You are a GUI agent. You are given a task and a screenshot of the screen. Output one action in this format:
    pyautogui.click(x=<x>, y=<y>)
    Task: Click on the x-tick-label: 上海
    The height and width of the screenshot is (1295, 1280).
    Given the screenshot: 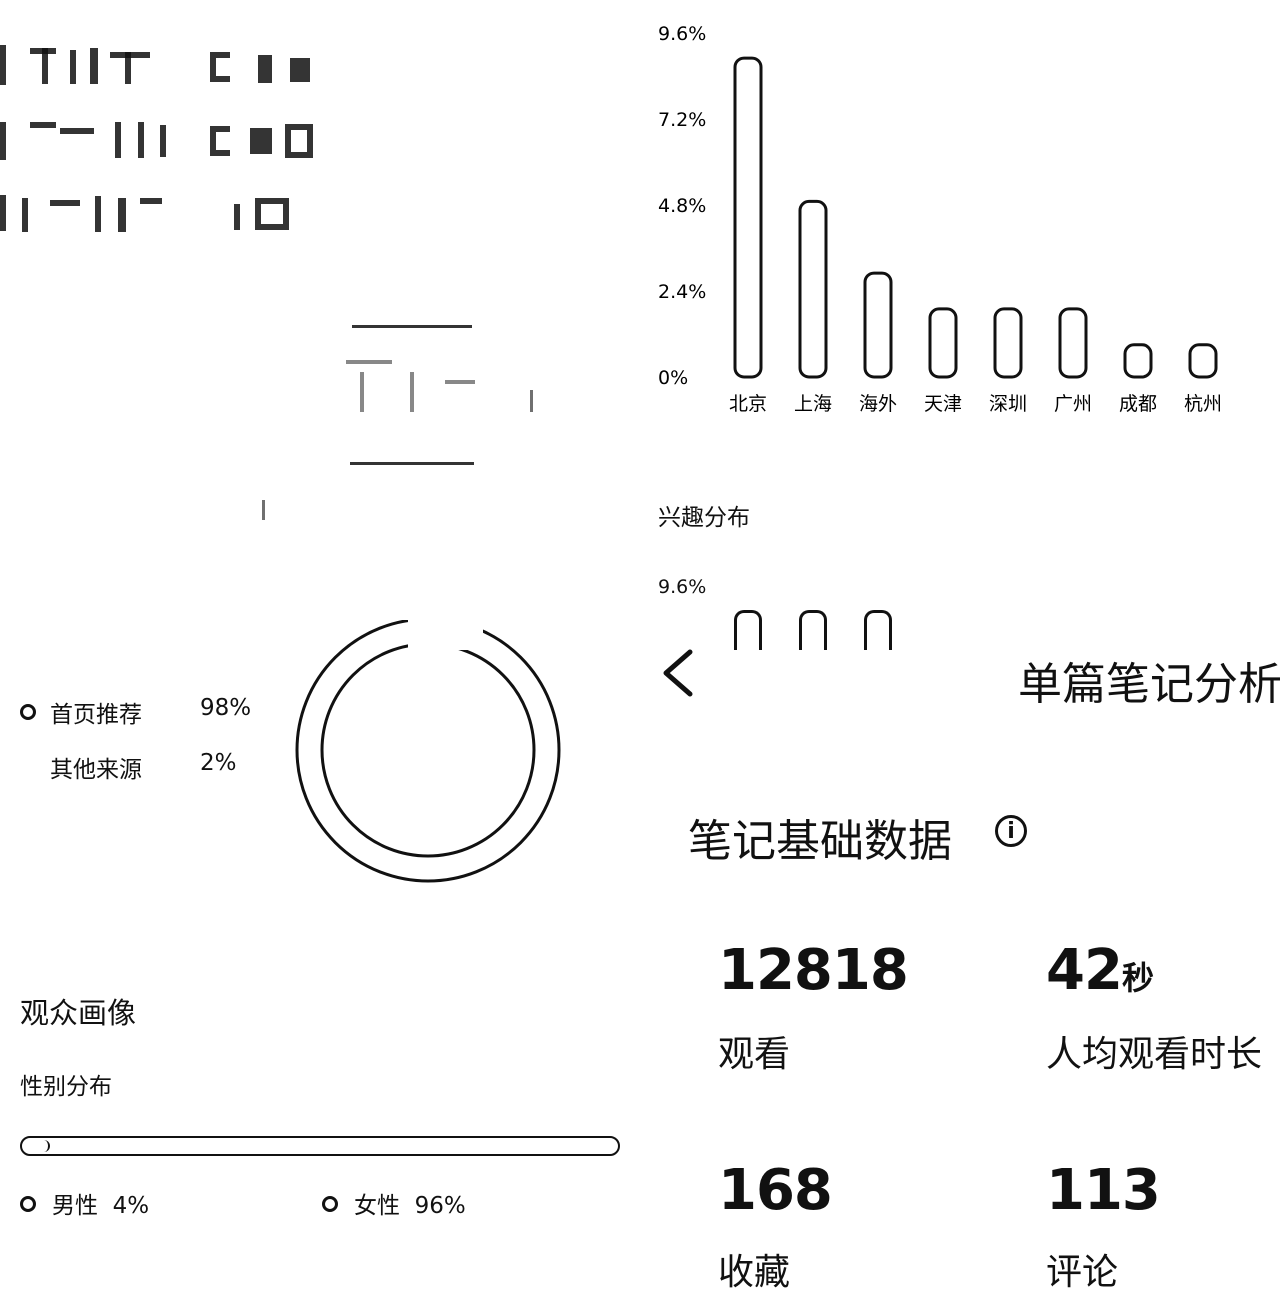 What is the action you would take?
    pyautogui.click(x=813, y=404)
    